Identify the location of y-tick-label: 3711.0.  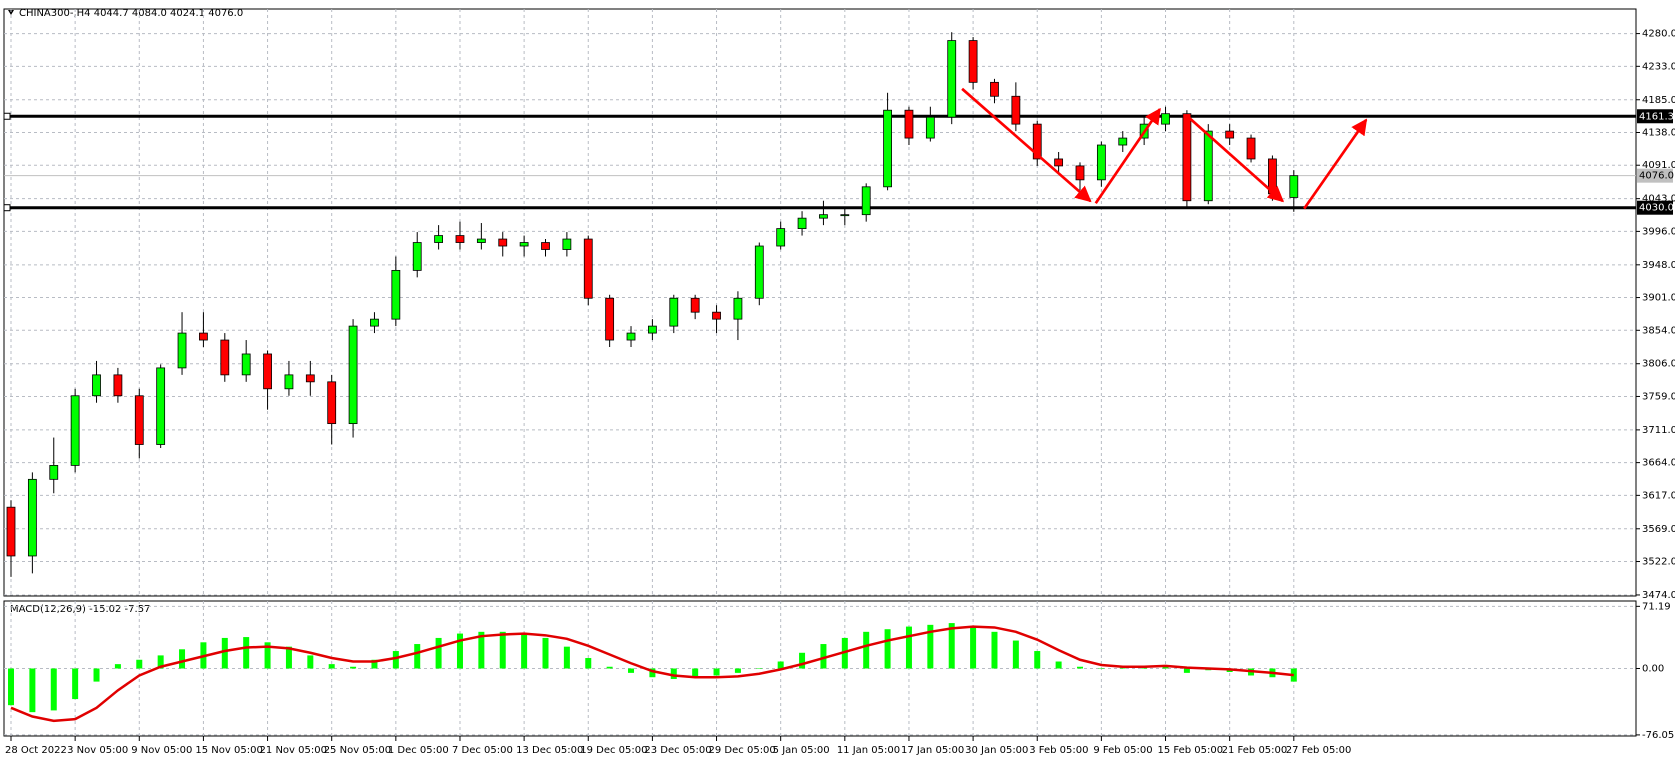
(1658, 430).